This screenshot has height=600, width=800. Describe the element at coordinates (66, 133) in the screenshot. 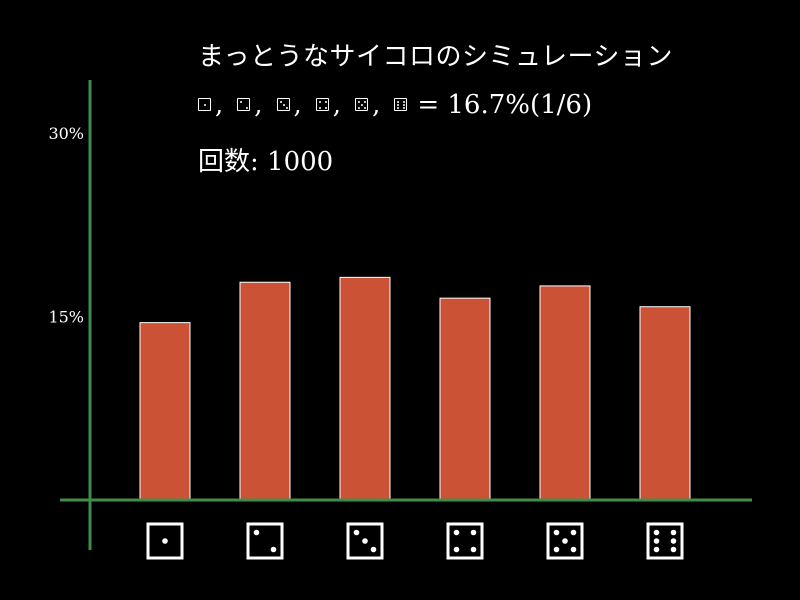

I see `y-tick-label: 30%` at that location.